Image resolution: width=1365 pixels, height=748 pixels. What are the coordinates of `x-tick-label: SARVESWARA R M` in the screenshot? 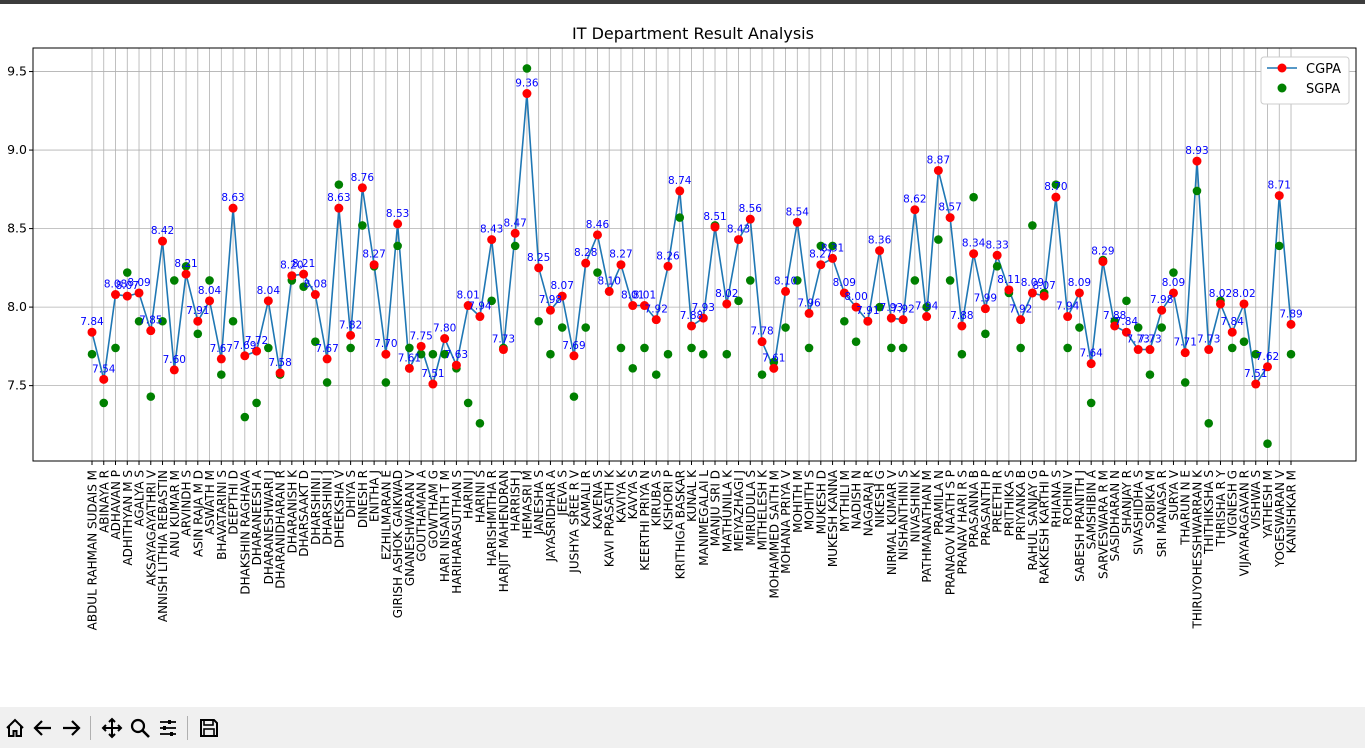 It's located at (1103, 524).